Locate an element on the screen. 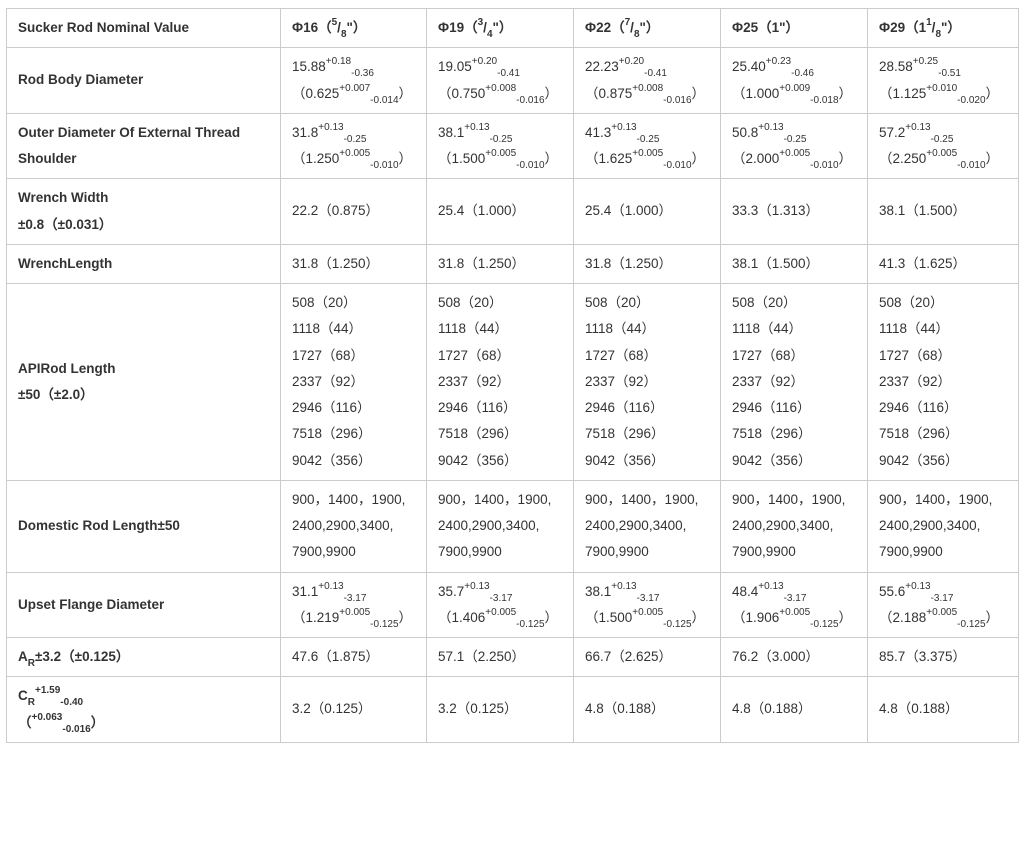 This screenshot has height=858, width=1024. cell-line: （2.250+0.005-0.010） is located at coordinates (939, 159).